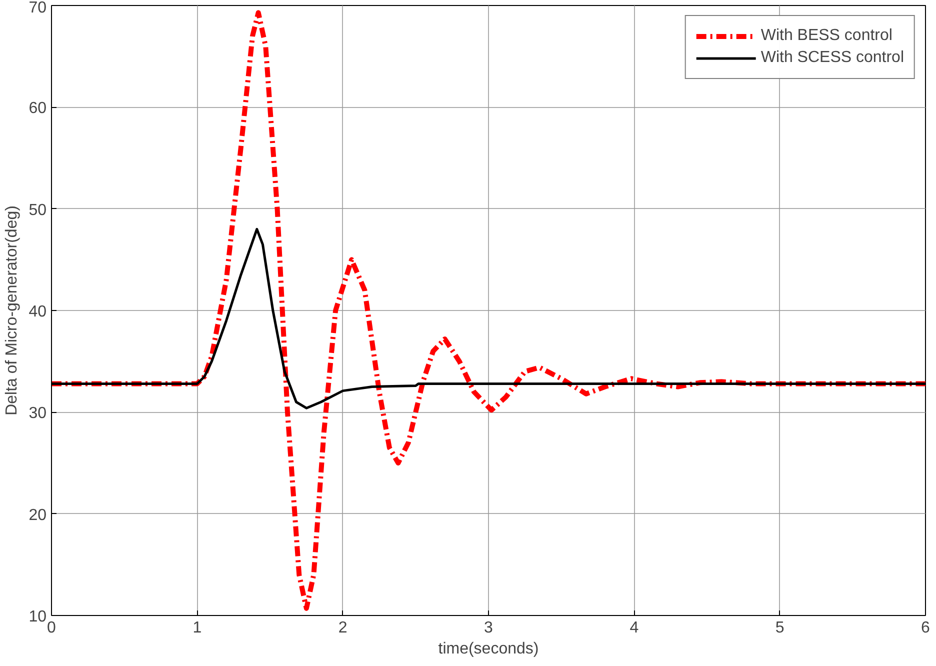  Describe the element at coordinates (37, 413) in the screenshot. I see `y-tick-label: 30` at that location.